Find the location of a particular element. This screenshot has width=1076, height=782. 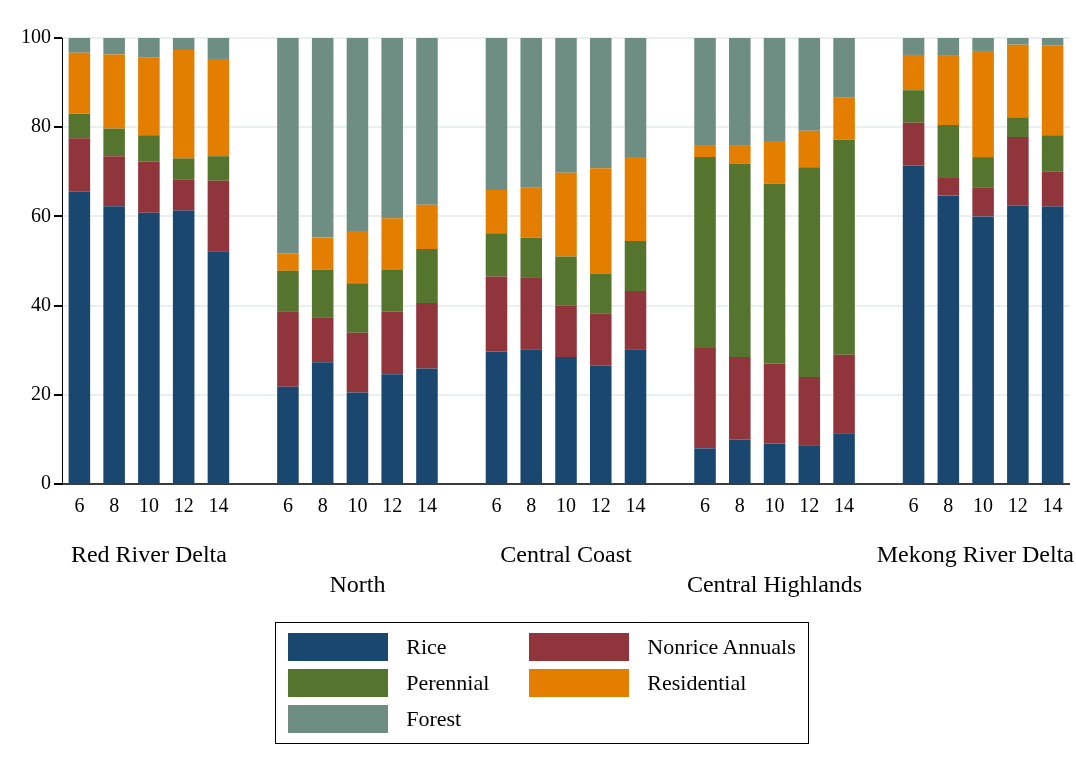

legend-label: Nonrice Annuals is located at coordinates (721, 647).